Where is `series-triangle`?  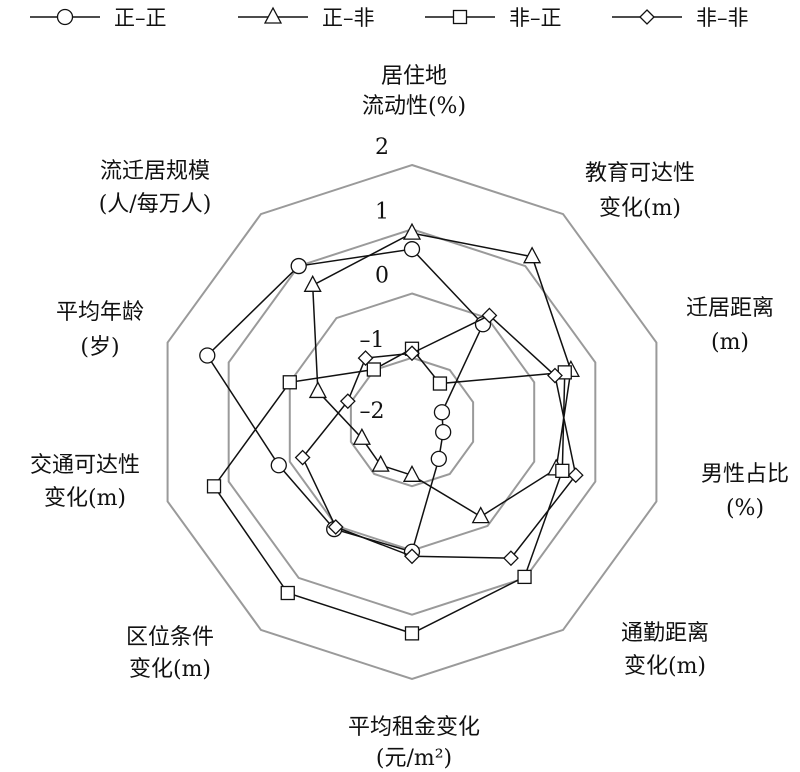
series-triangle is located at coordinates (441, 373).